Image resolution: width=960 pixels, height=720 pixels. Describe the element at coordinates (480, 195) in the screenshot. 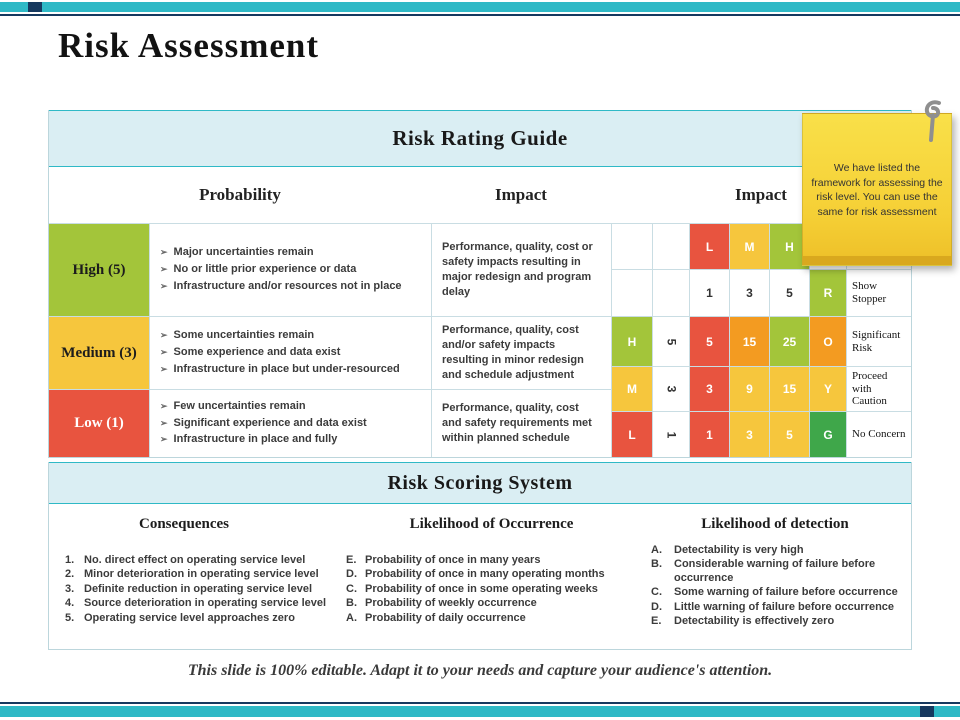

I see `rating-guide-column-headers: Probability Impact Impact` at that location.